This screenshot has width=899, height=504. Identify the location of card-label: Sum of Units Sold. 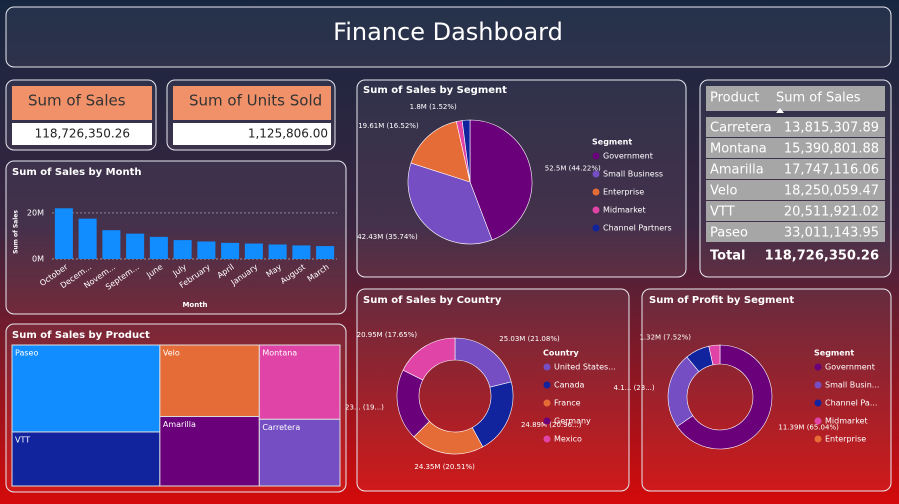
(255, 101).